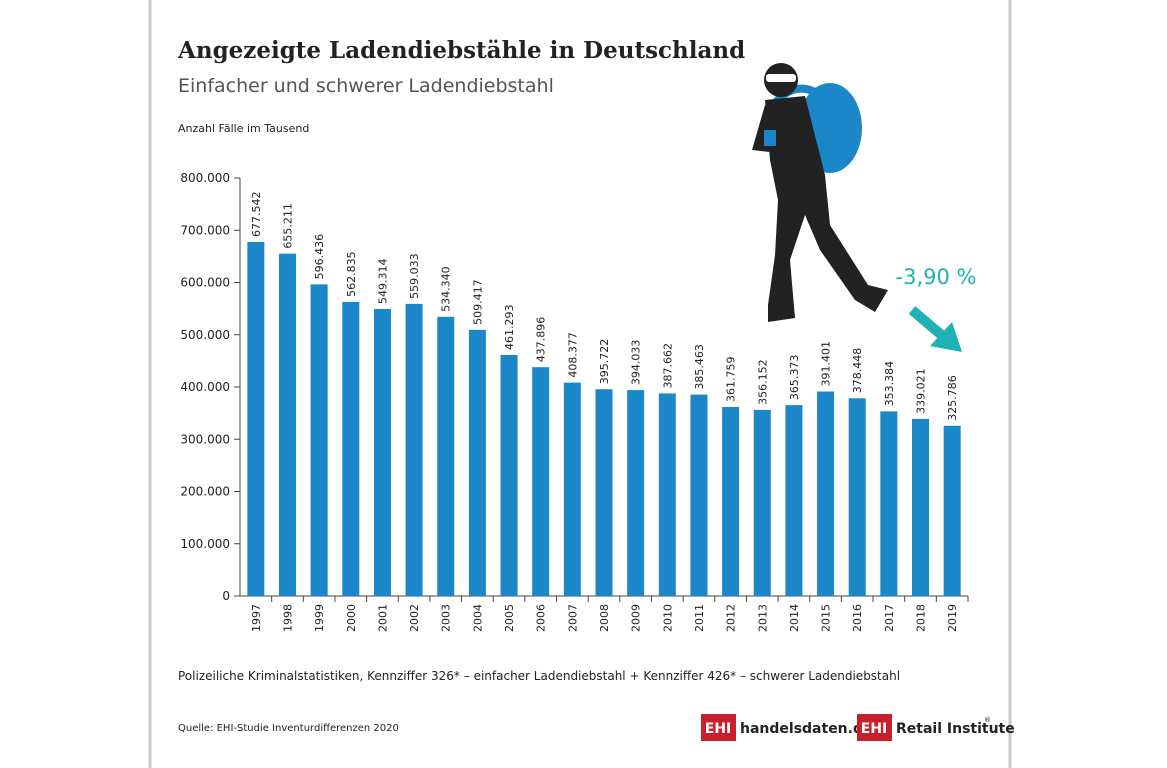 This screenshot has width=1167, height=768. Describe the element at coordinates (205, 335) in the screenshot. I see `y-tick-label: 500.000` at that location.